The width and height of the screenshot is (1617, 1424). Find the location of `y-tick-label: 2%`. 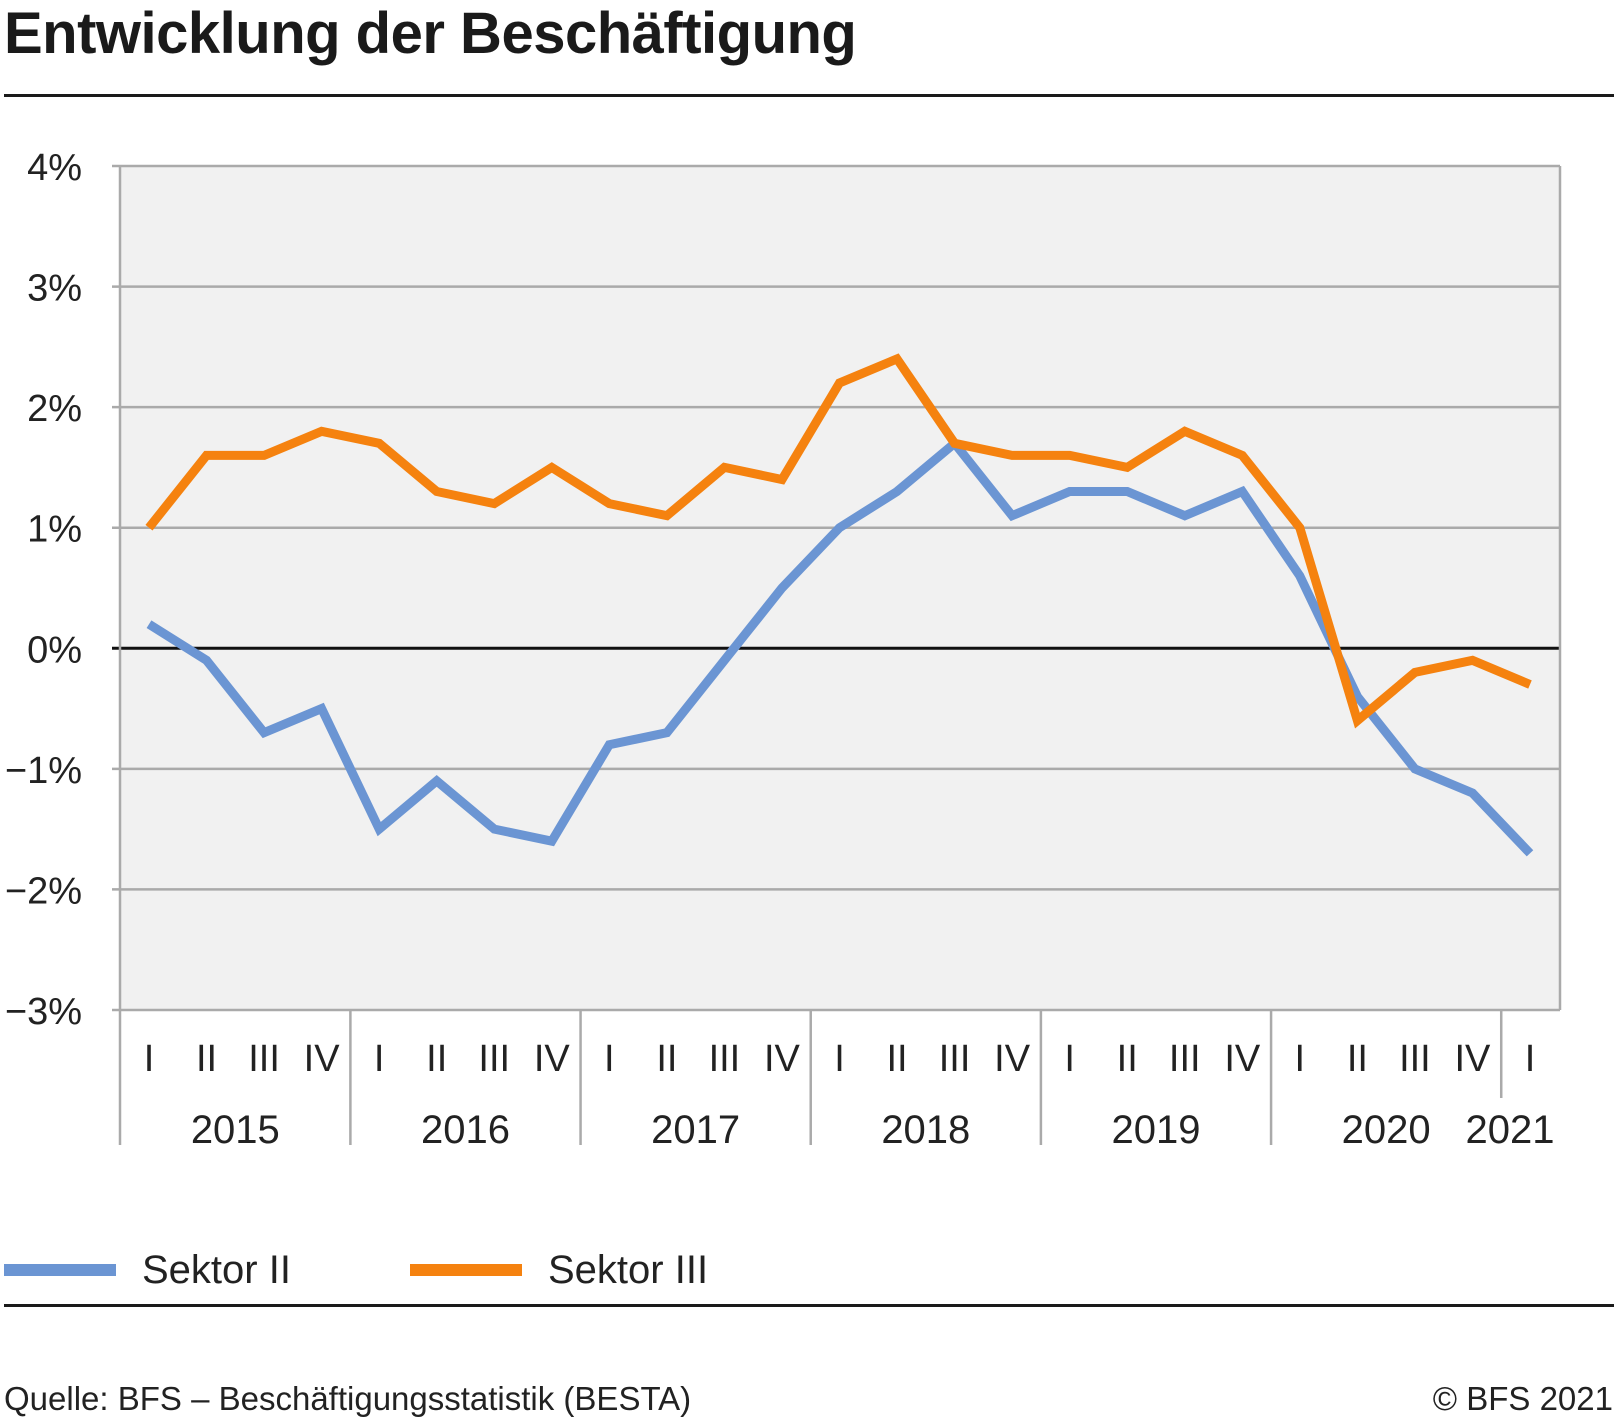

y-tick-label: 2% is located at coordinates (54, 409).